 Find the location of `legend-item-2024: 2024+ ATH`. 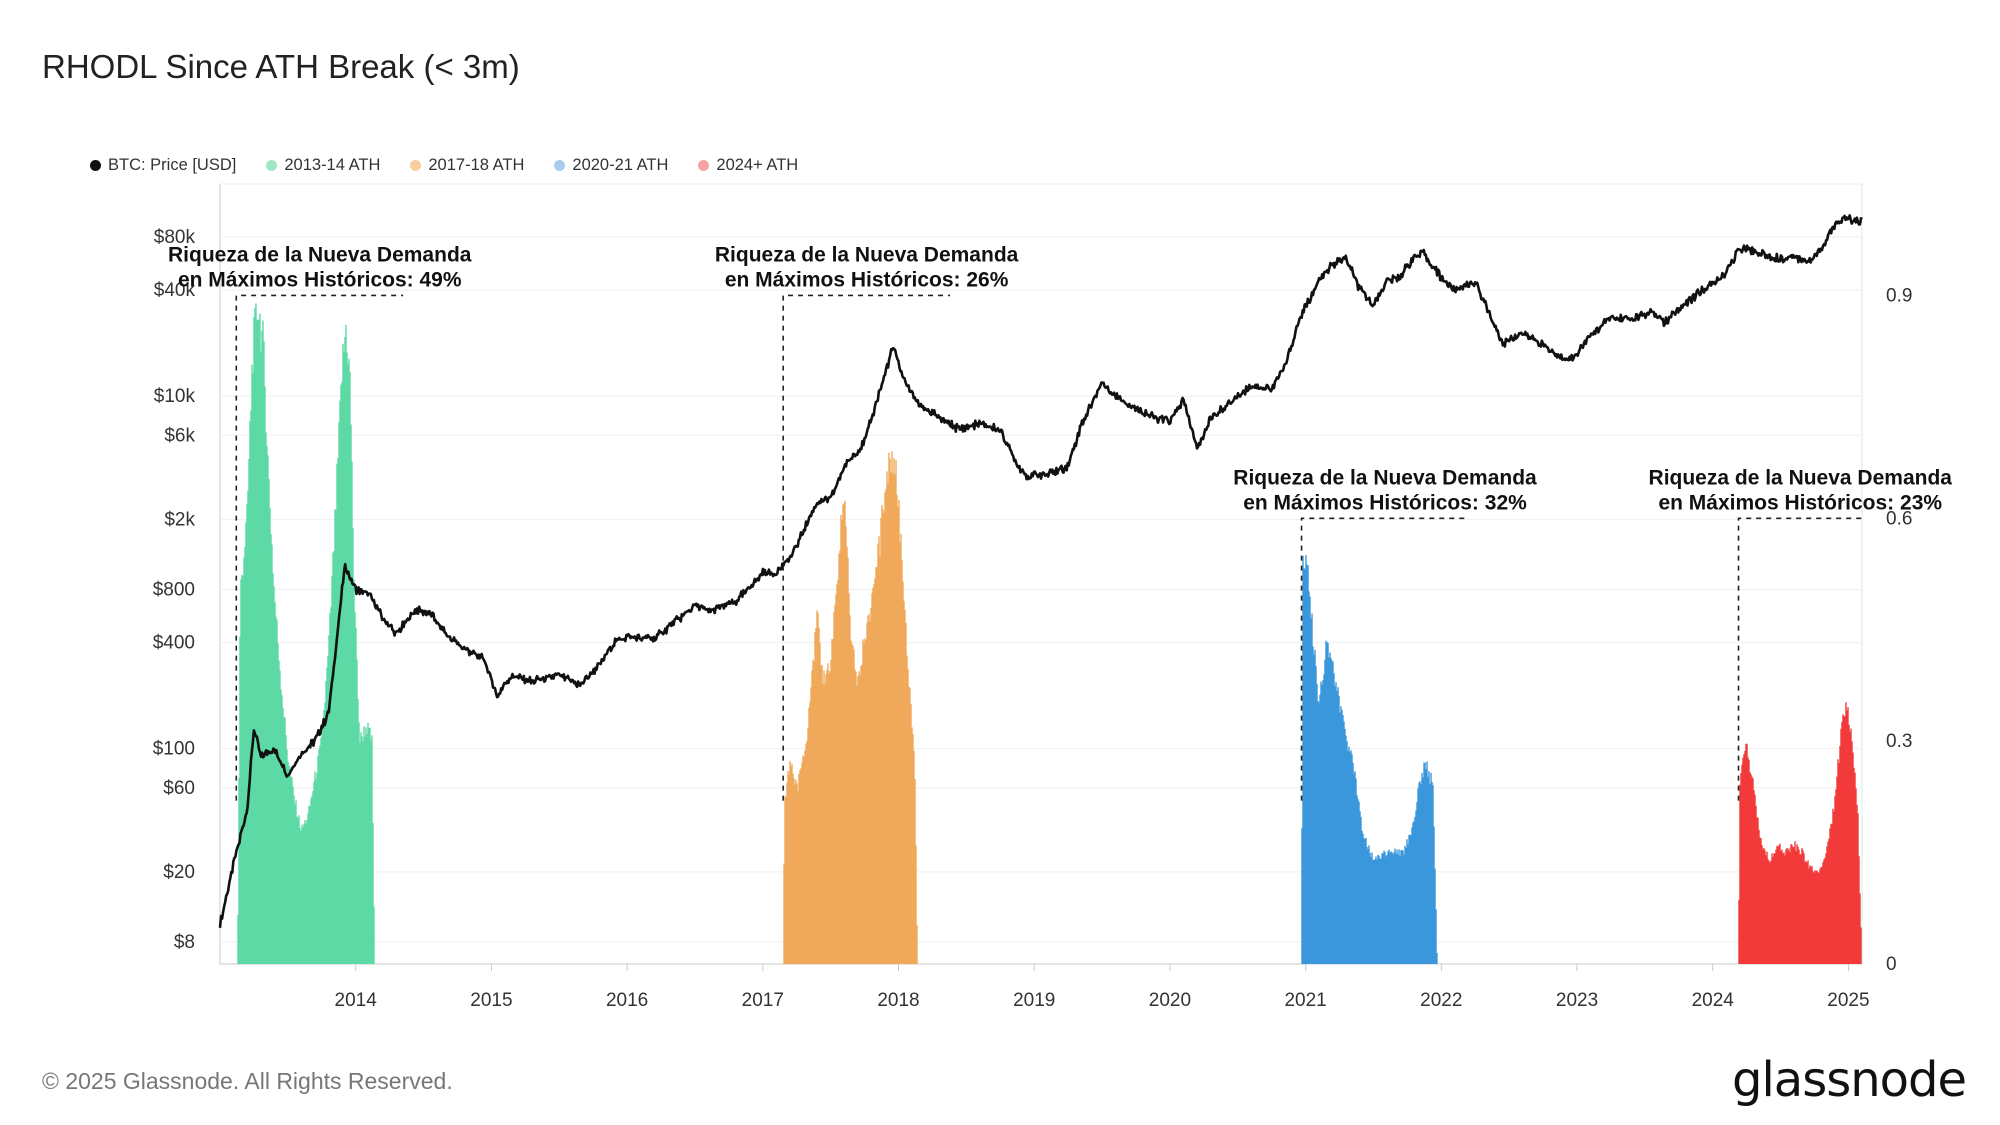

legend-item-2024: 2024+ ATH is located at coordinates (748, 165).